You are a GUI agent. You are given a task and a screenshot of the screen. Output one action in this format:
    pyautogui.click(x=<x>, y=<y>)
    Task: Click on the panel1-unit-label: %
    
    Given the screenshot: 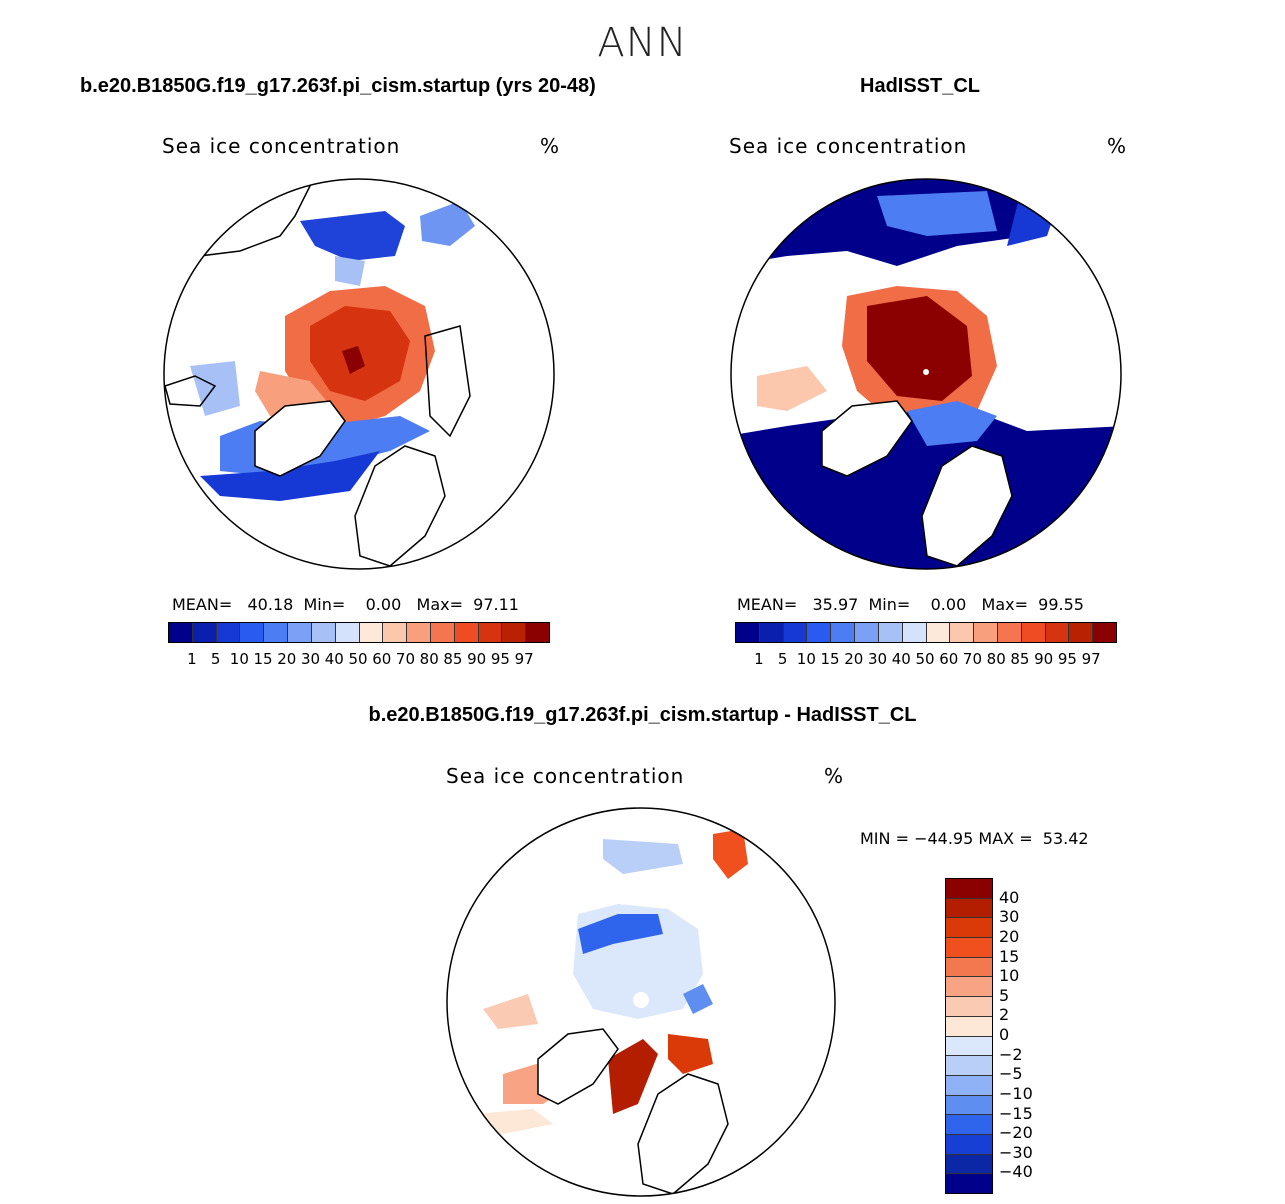 What is the action you would take?
    pyautogui.click(x=550, y=146)
    